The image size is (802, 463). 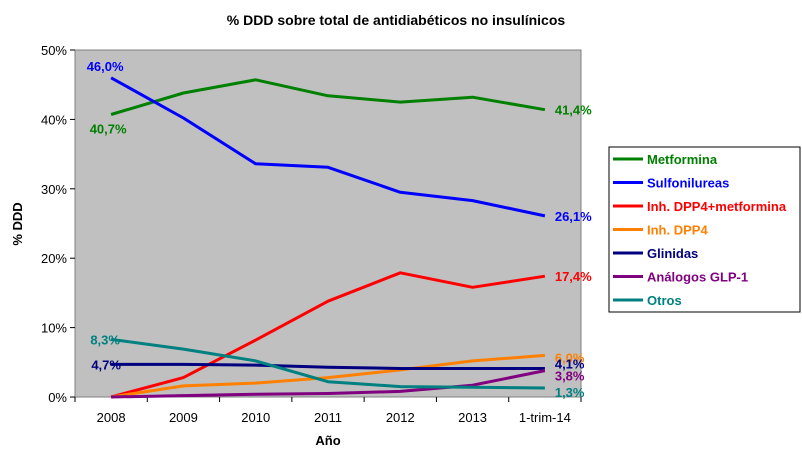 What do you see at coordinates (688, 183) in the screenshot?
I see `legend-label: Sulfonilureas` at bounding box center [688, 183].